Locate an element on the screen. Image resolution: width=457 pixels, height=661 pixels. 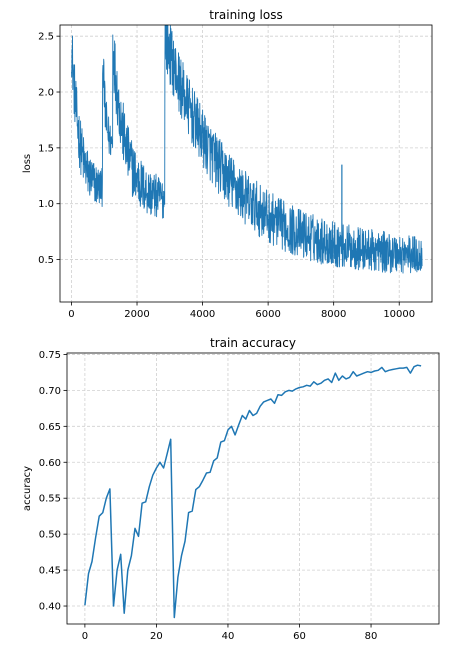
x-tick-label: 80 is located at coordinates (371, 636).